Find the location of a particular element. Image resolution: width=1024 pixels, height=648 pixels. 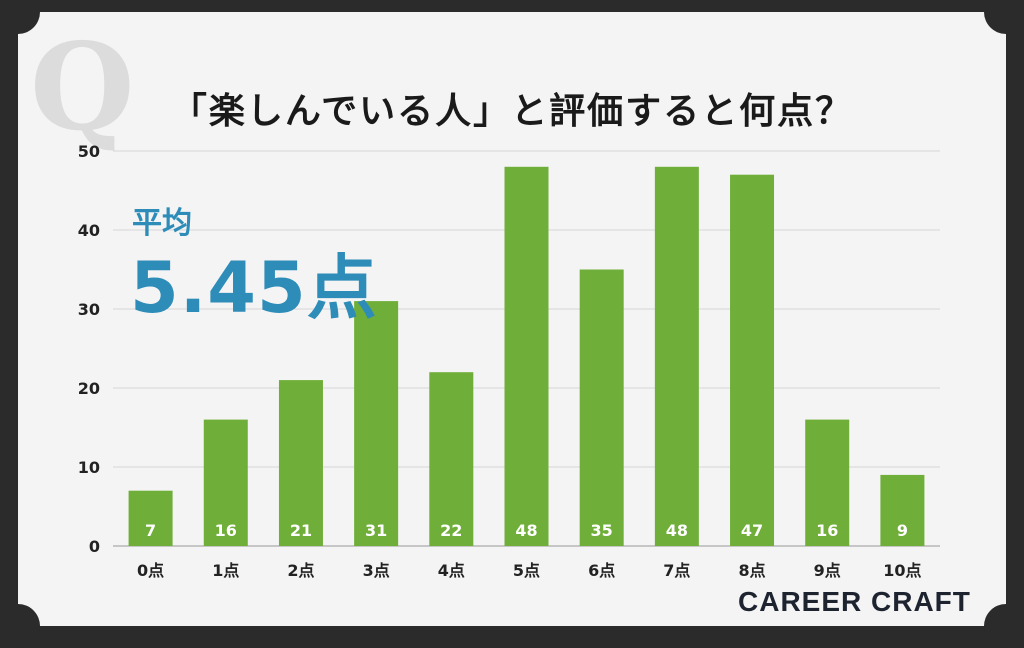

chart-title: 「楽しんでいる人」と評価すると何点？ is located at coordinates (512, 111).